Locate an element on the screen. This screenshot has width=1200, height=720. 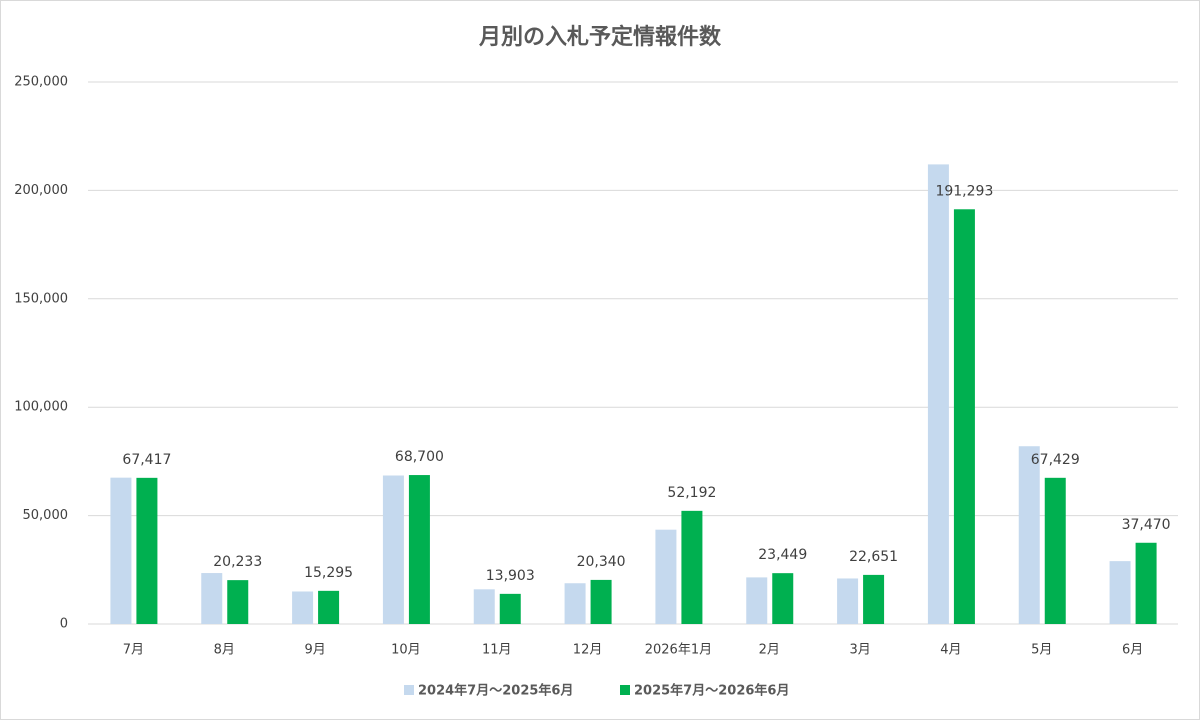
y-tick-label: 150,000 is located at coordinates (41, 298).